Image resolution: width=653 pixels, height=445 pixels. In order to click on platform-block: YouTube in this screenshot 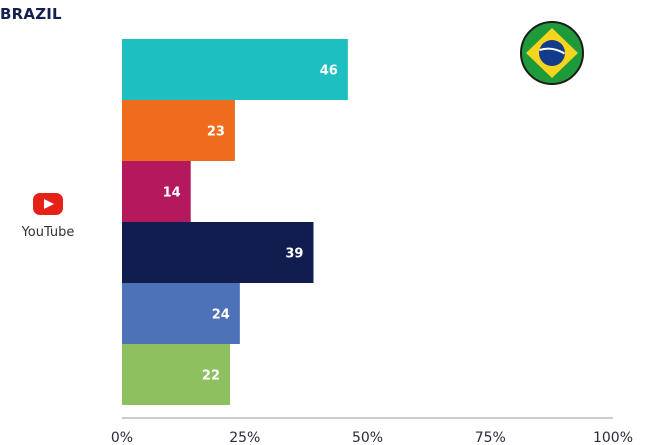, I will do `click(48, 216)`.